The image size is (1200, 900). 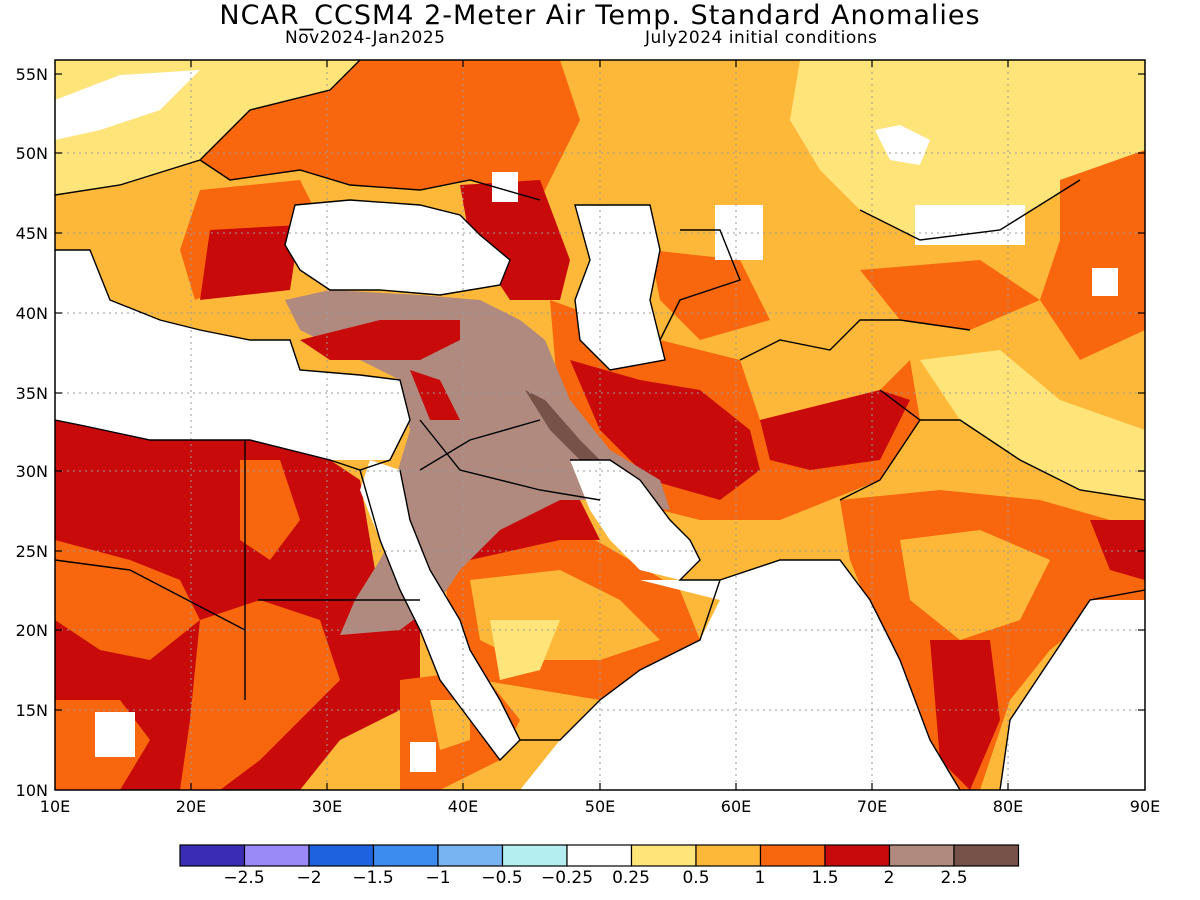 I want to click on lat-label-55n: 55N, so click(x=32, y=74).